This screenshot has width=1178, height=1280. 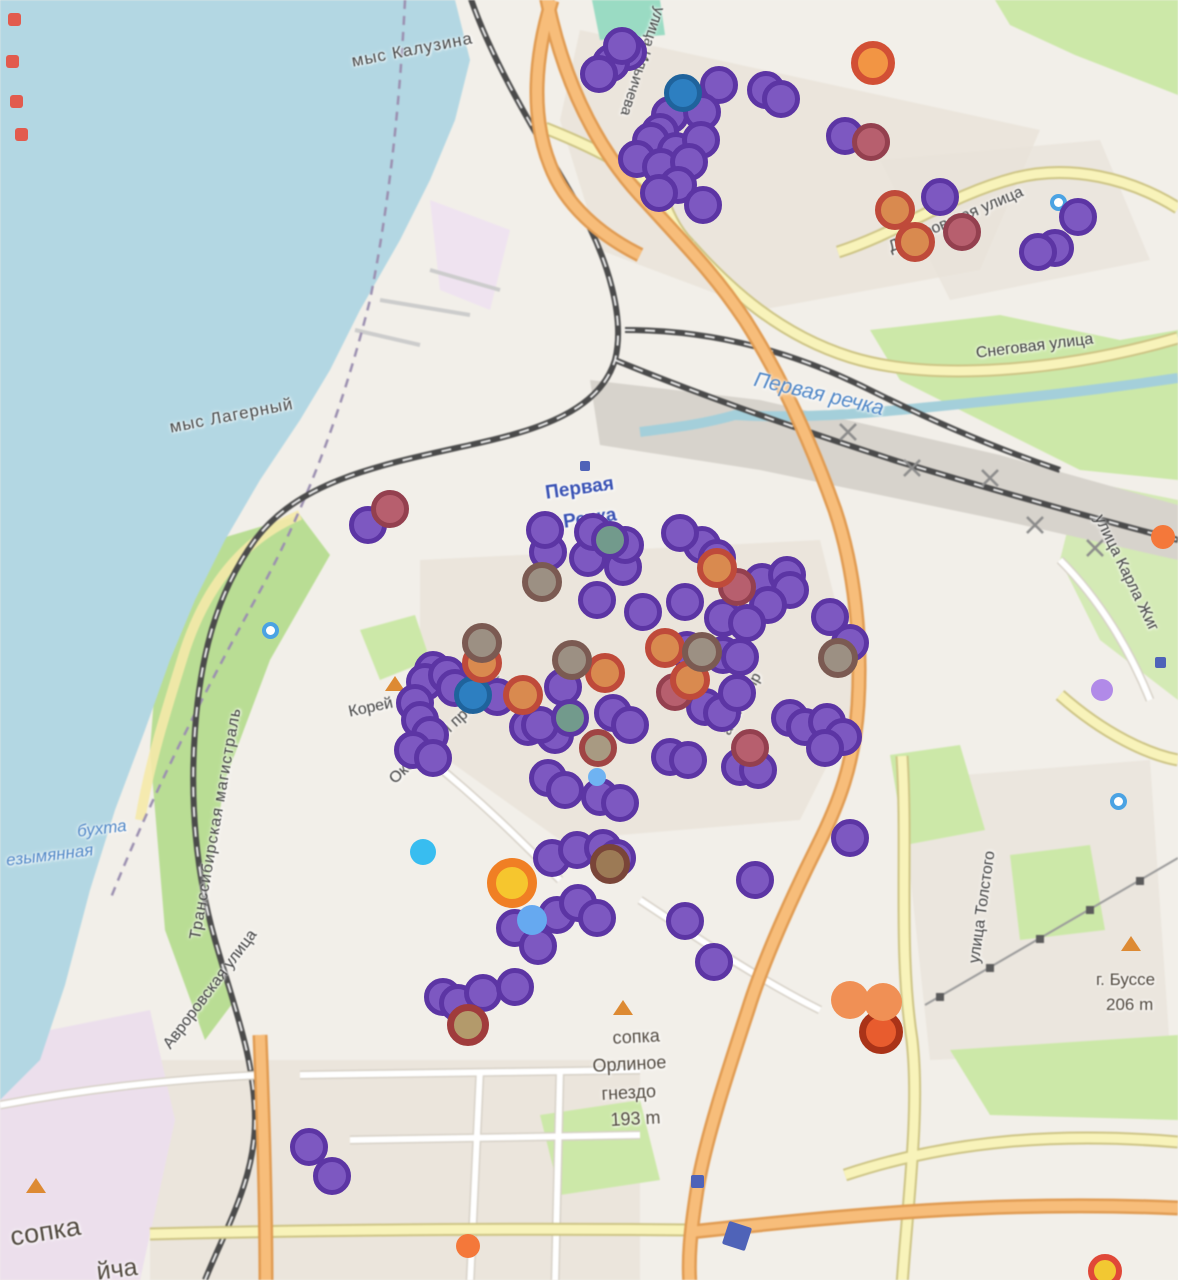 What do you see at coordinates (683, 93) in the screenshot?
I see `map-marker-b` at bounding box center [683, 93].